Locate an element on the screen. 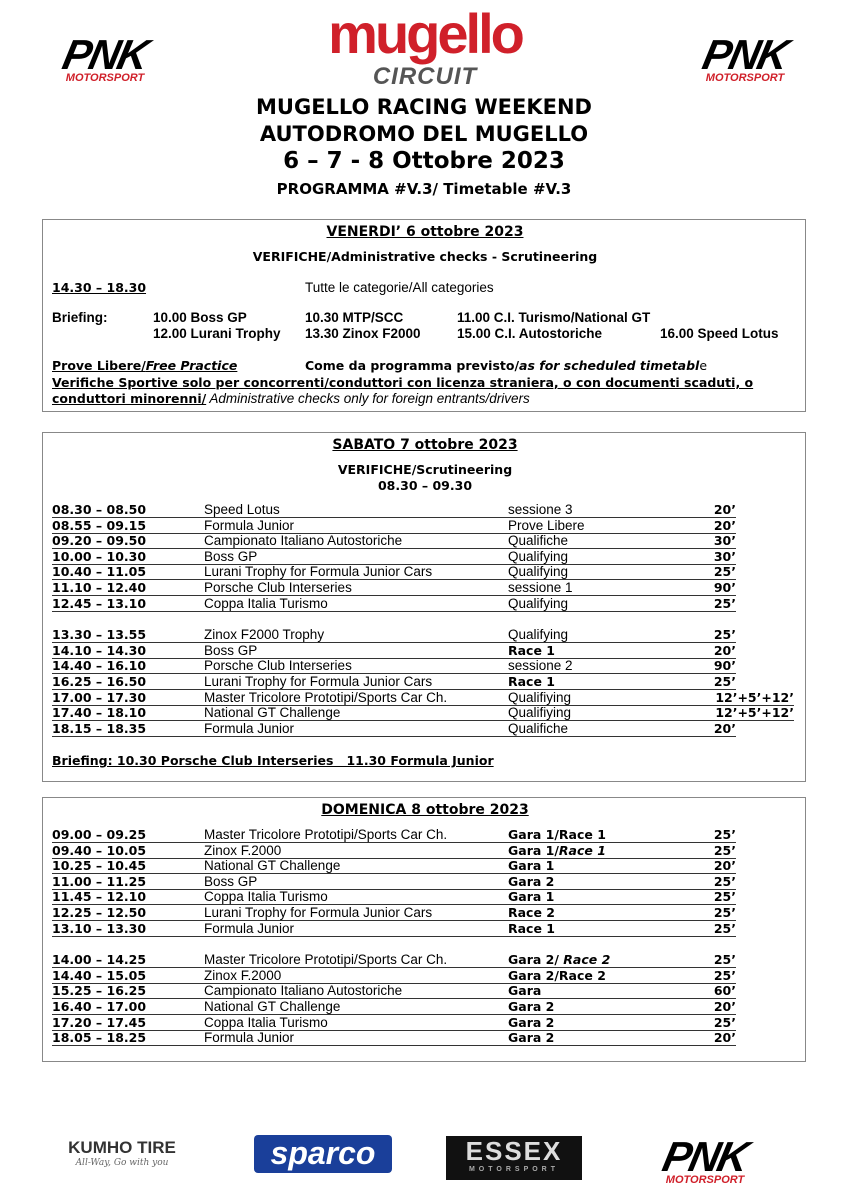 The width and height of the screenshot is (848, 1200). session-type: Gara is located at coordinates (525, 991).